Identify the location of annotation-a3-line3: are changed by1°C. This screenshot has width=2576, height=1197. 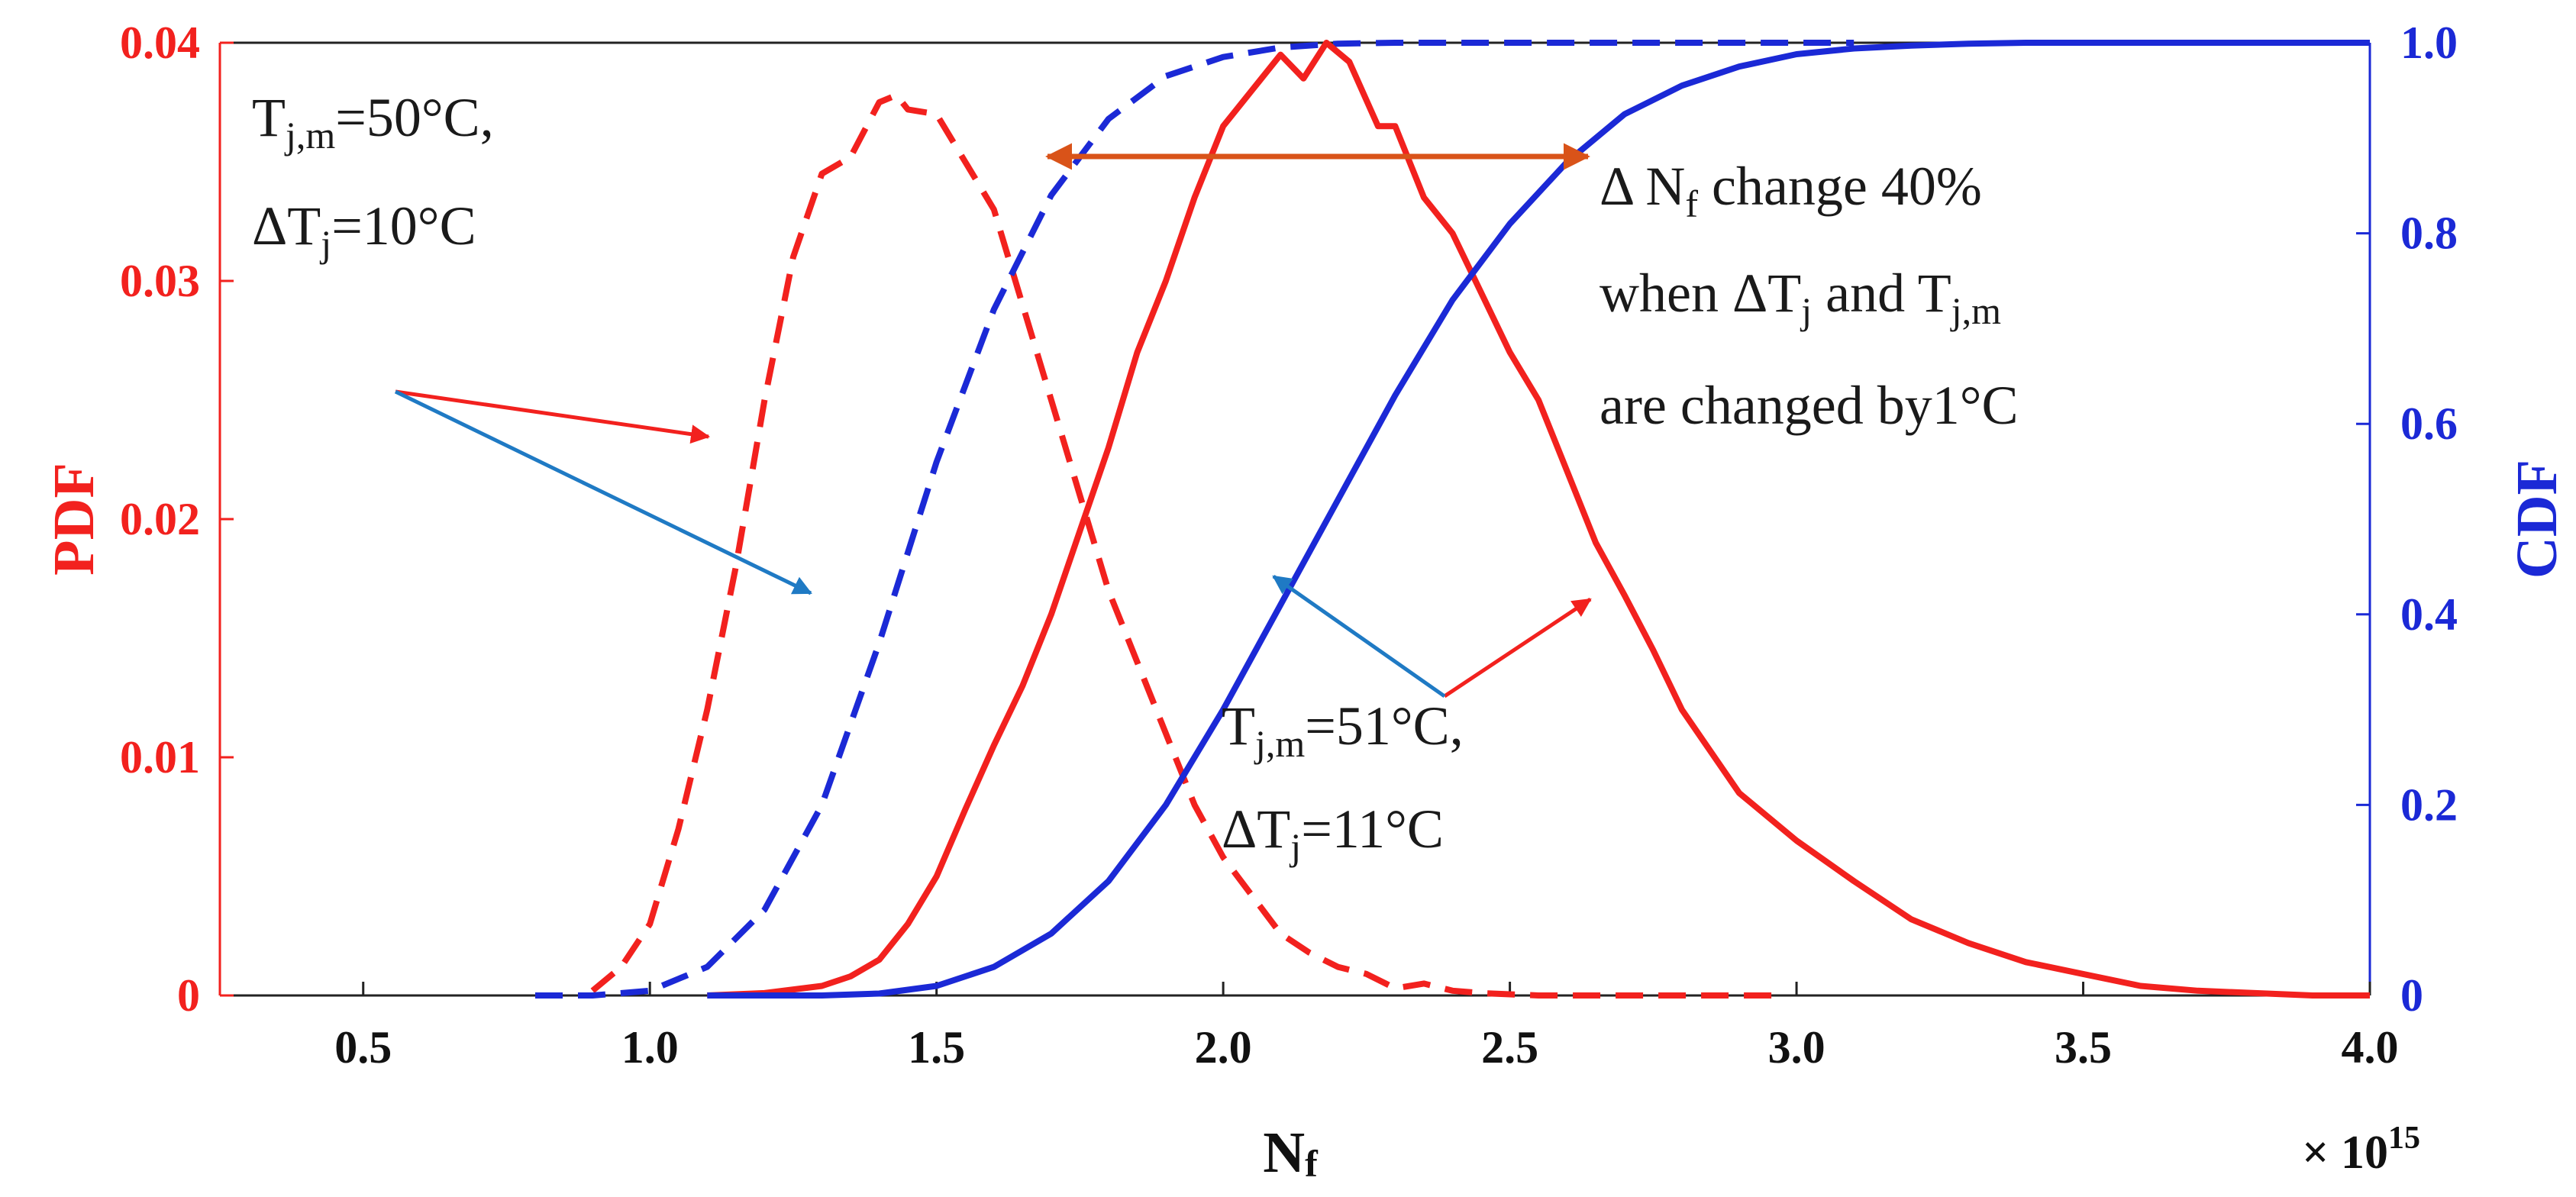
(1809, 405).